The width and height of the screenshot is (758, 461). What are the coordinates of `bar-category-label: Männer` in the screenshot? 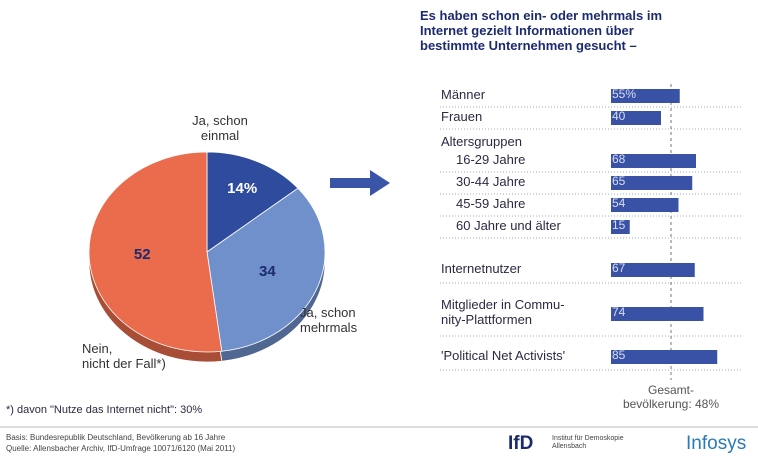 It's located at (463, 94).